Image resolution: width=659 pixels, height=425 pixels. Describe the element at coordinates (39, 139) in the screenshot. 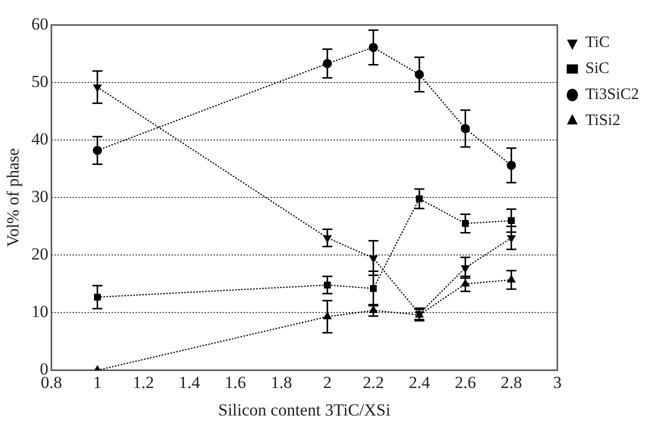

I see `y-tick-label: 40` at that location.